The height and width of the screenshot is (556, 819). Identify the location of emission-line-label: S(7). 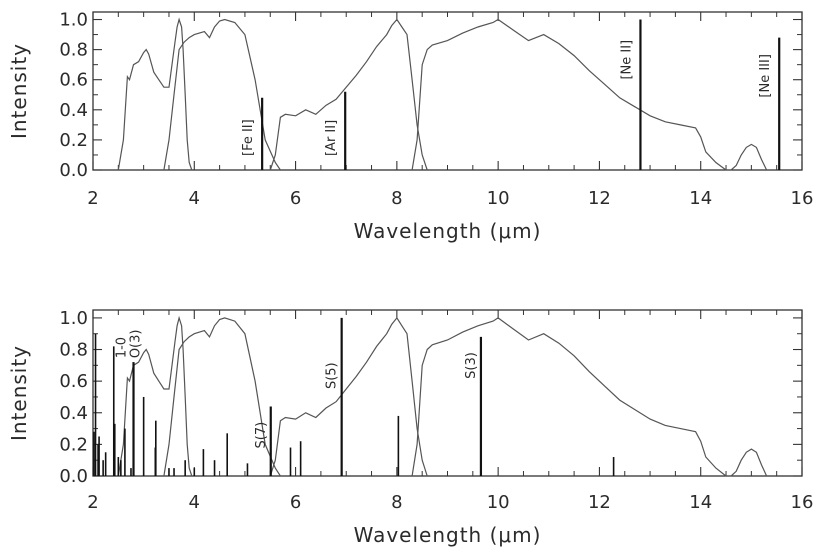
(261, 435).